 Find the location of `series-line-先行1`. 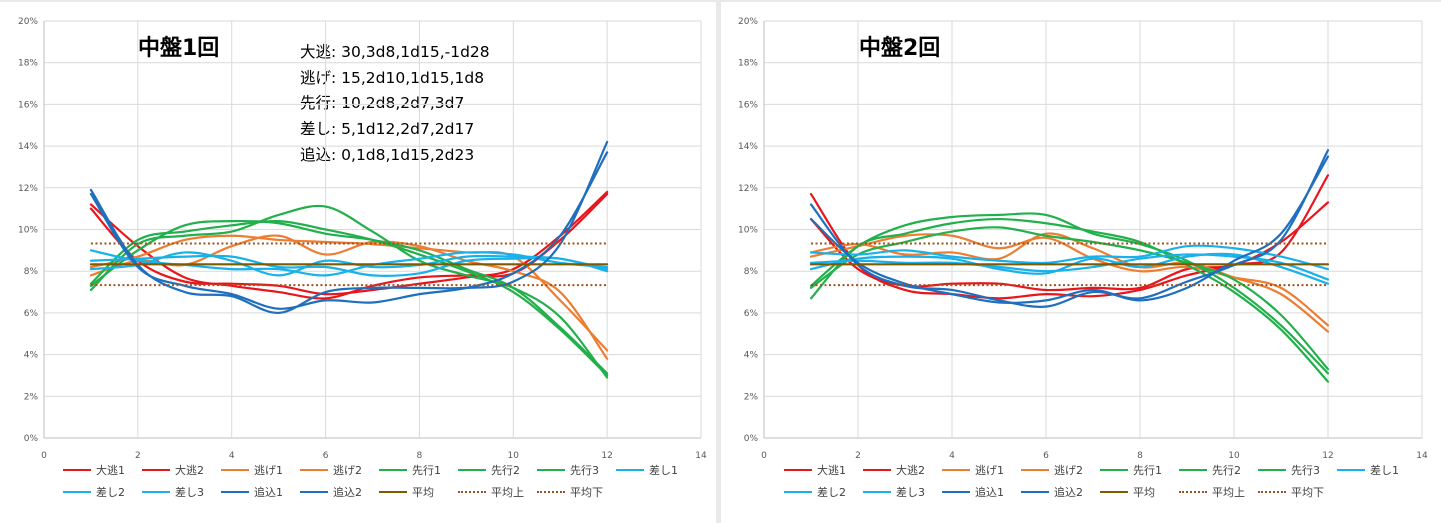

series-line-先行1 is located at coordinates (1069, 293).